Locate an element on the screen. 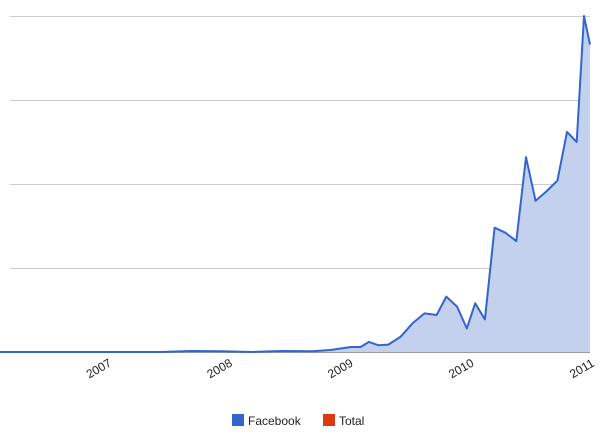  legend: Facebook Total is located at coordinates (298, 421).